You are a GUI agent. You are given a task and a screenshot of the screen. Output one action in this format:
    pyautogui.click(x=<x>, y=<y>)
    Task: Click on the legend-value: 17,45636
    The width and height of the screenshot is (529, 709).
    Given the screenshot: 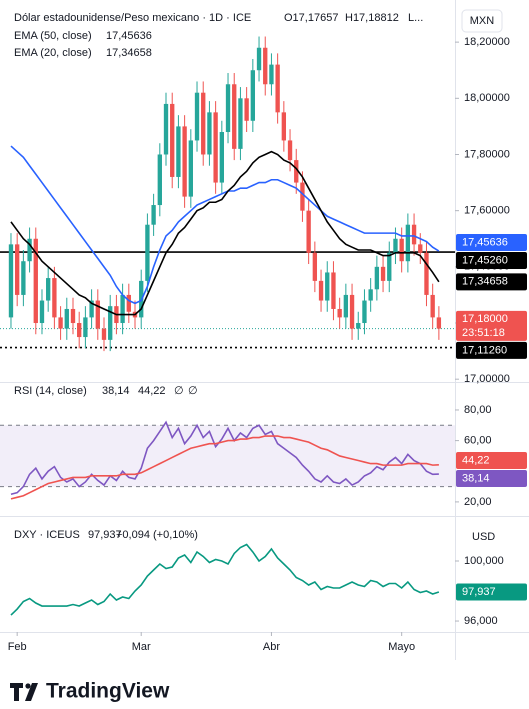 What is the action you would take?
    pyautogui.click(x=129, y=36)
    